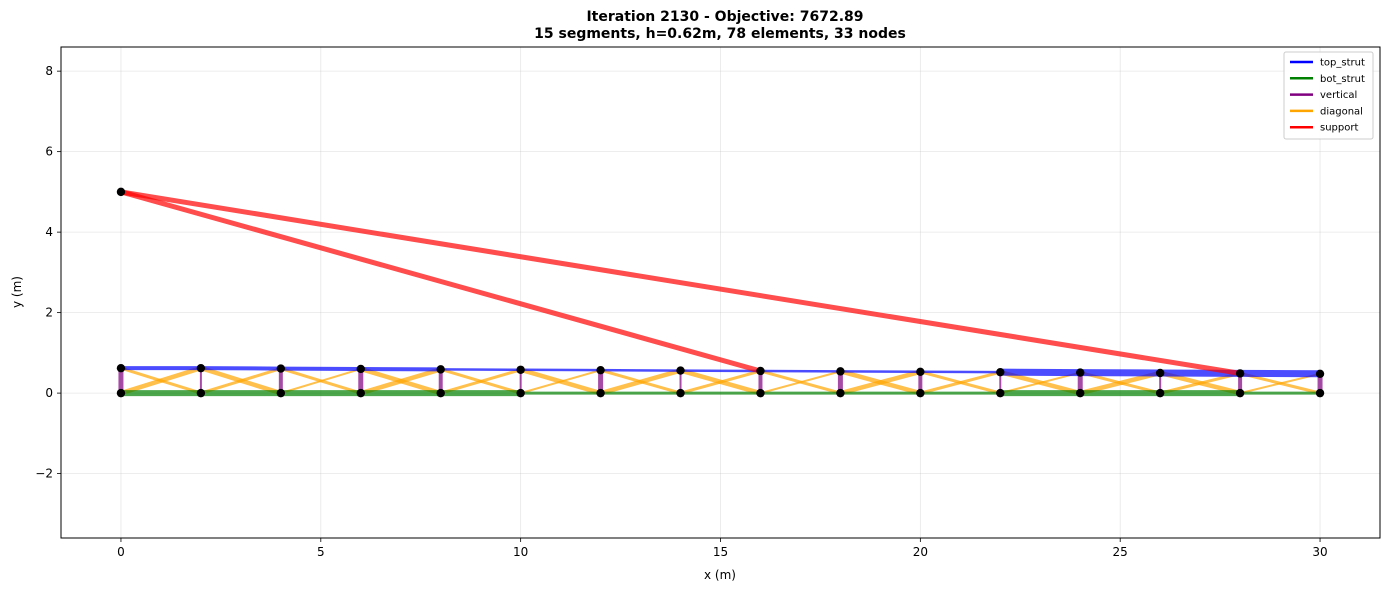  Describe the element at coordinates (920, 552) in the screenshot. I see `x-tick-label: 20` at that location.